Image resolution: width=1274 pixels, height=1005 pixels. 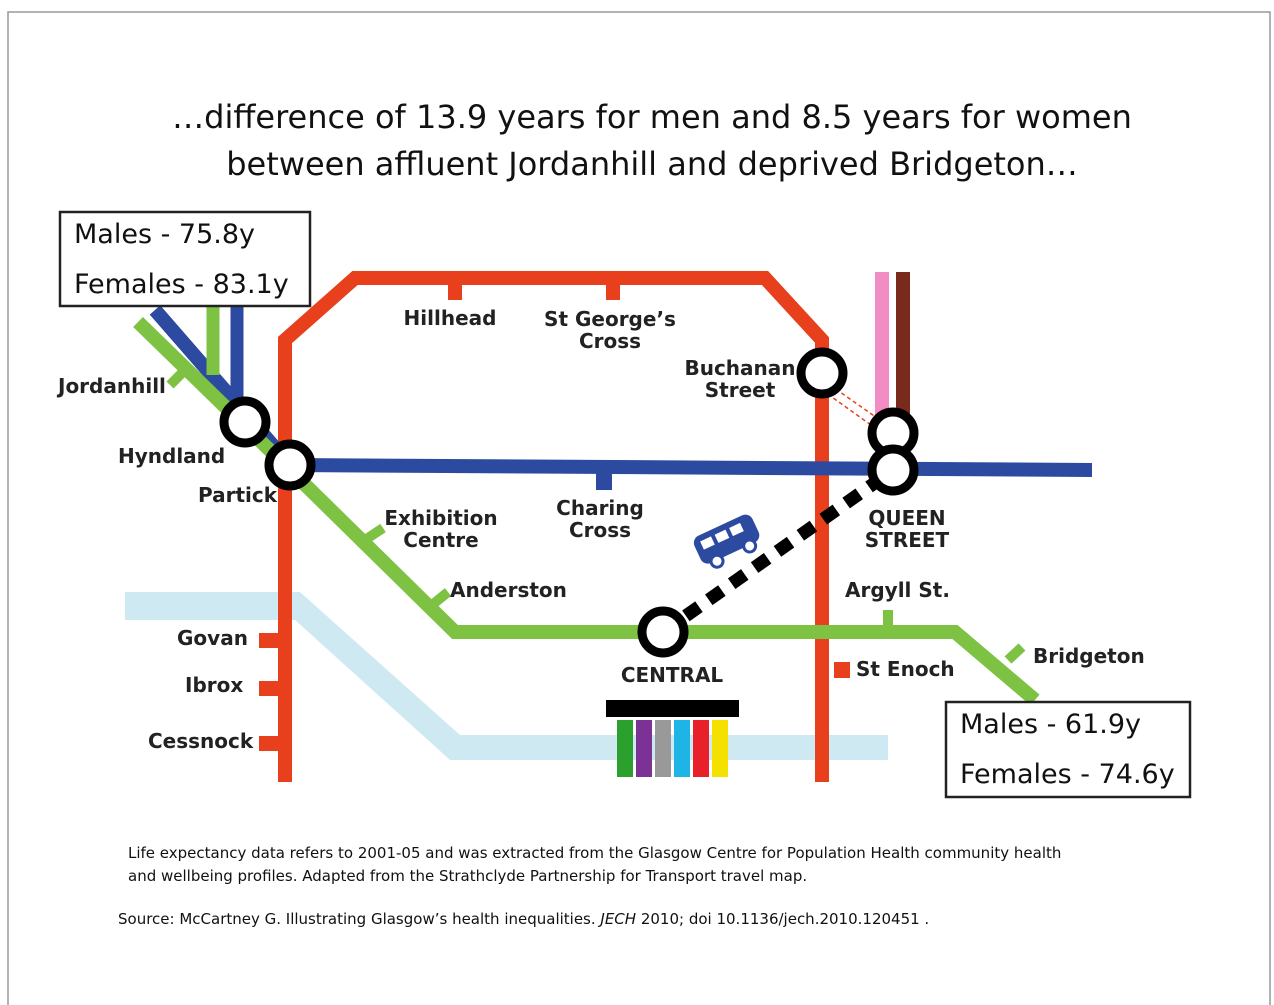 What do you see at coordinates (726, 541) in the screenshot?
I see `bus-icon` at bounding box center [726, 541].